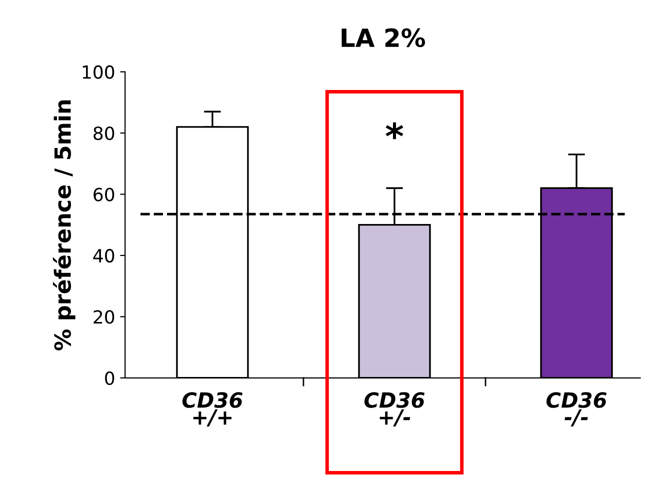 This screenshot has width=648, height=482. I want to click on x-tick-label: CD36 +/-, so click(394, 409).